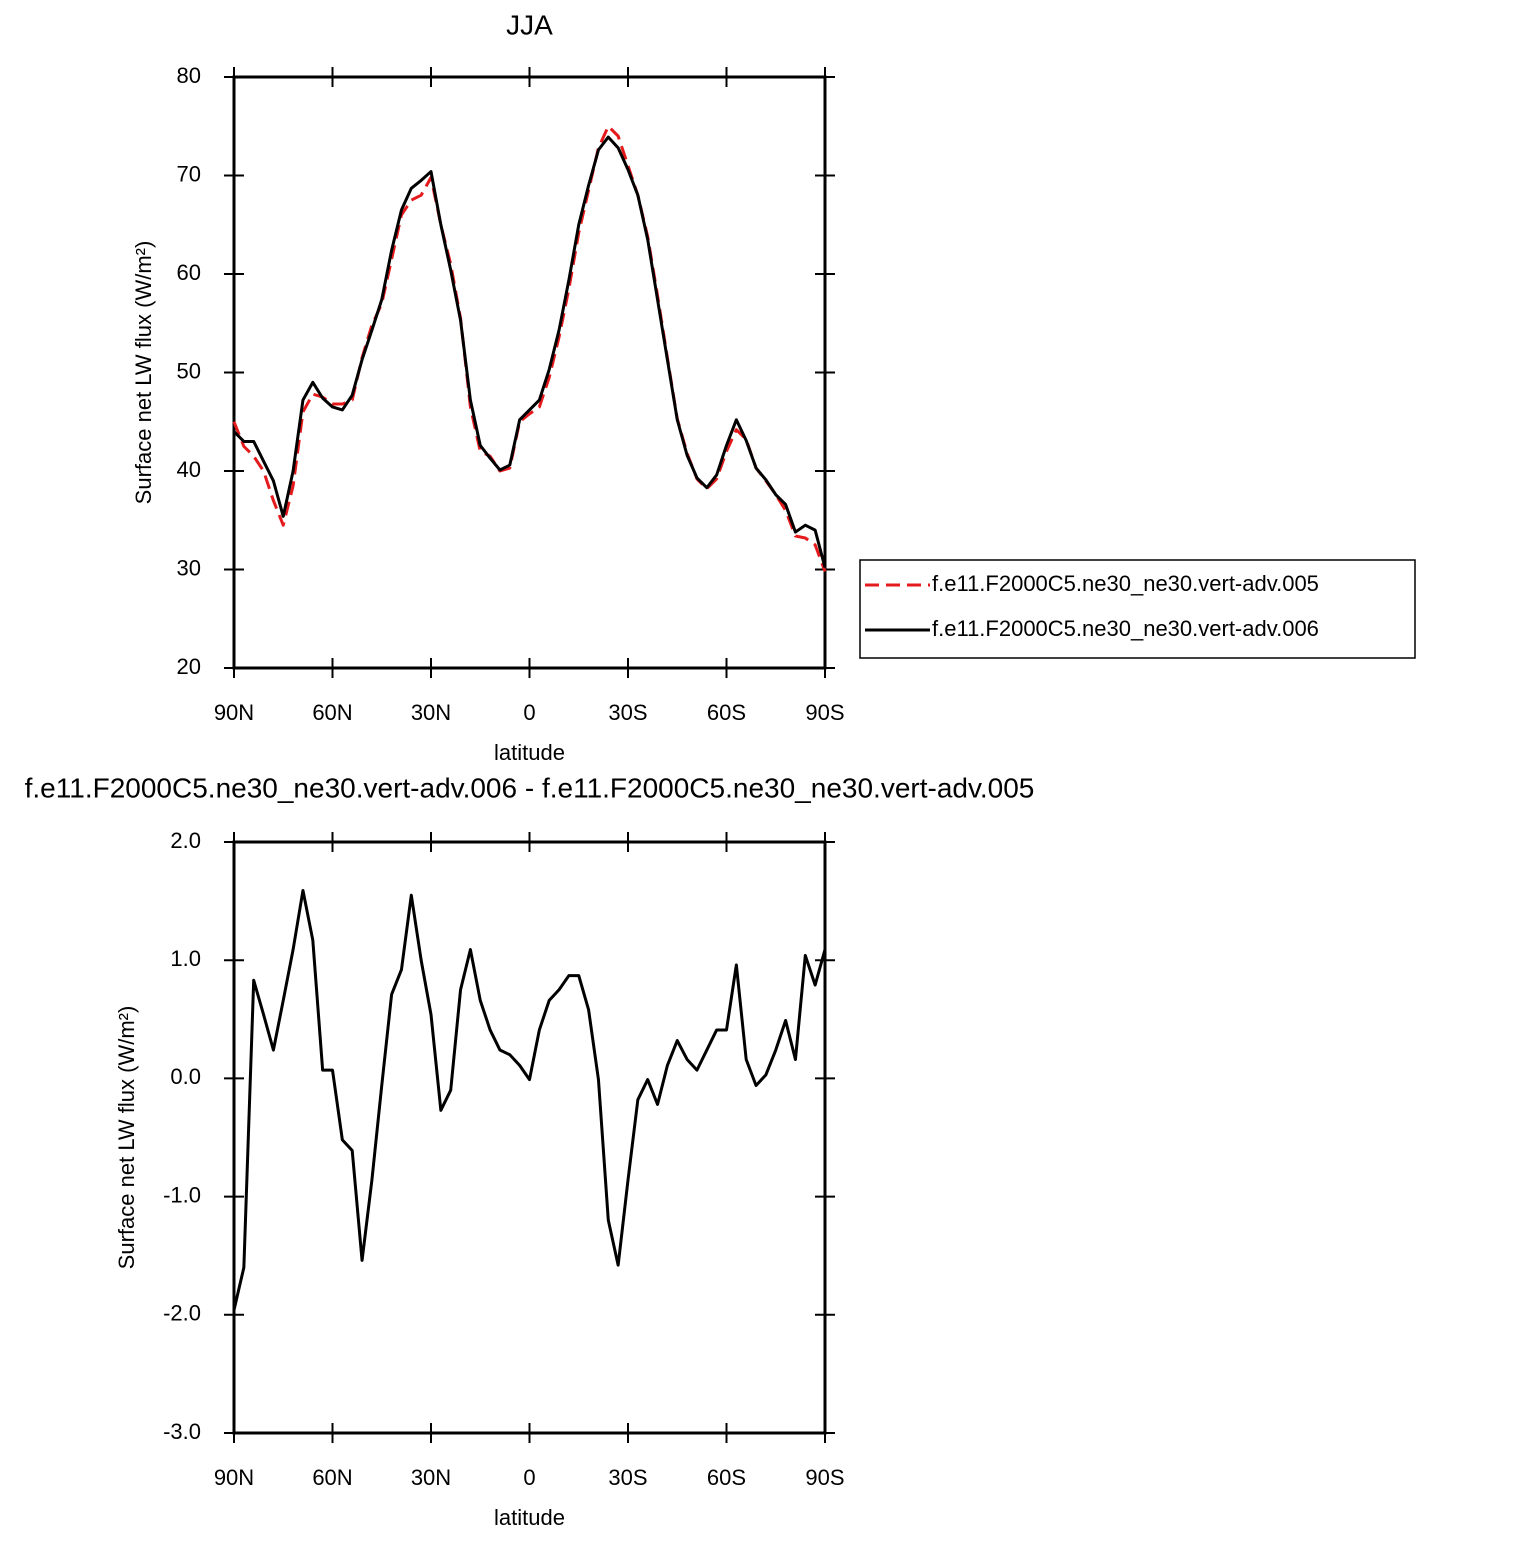 This screenshot has width=1522, height=1541. I want to click on y-tick-label: 50, so click(189, 370).